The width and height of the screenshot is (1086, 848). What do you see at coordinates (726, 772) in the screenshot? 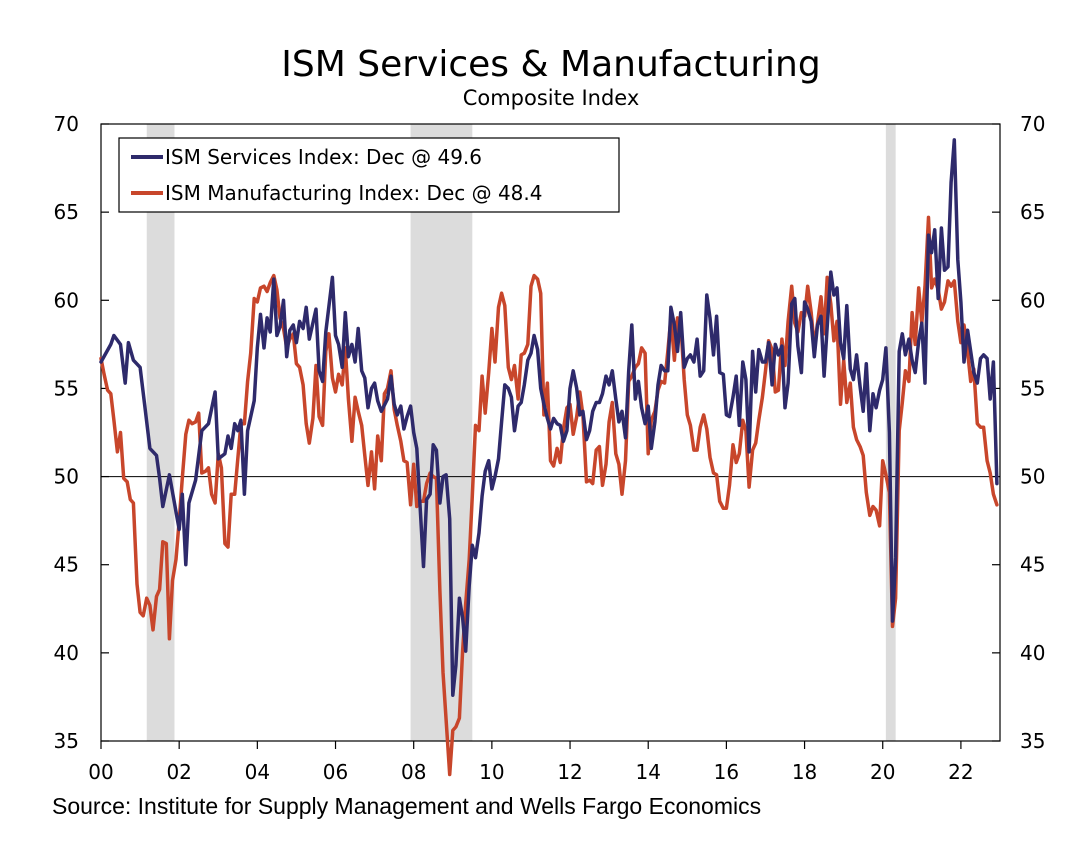
I see `x-tick-label-16: 16` at bounding box center [726, 772].